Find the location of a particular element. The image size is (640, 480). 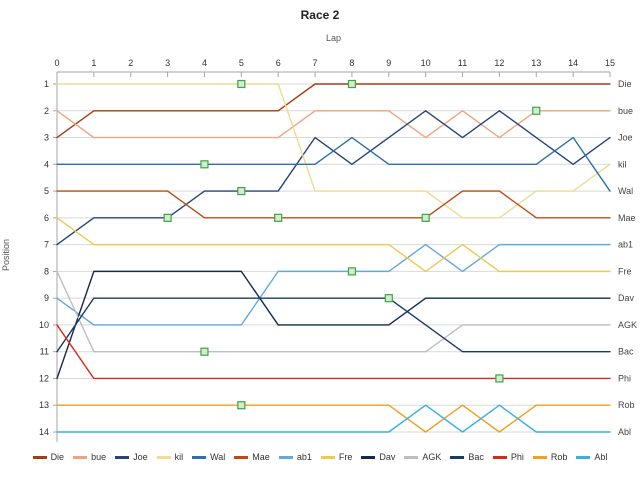

y-tick-label: 1 is located at coordinates (46, 84).